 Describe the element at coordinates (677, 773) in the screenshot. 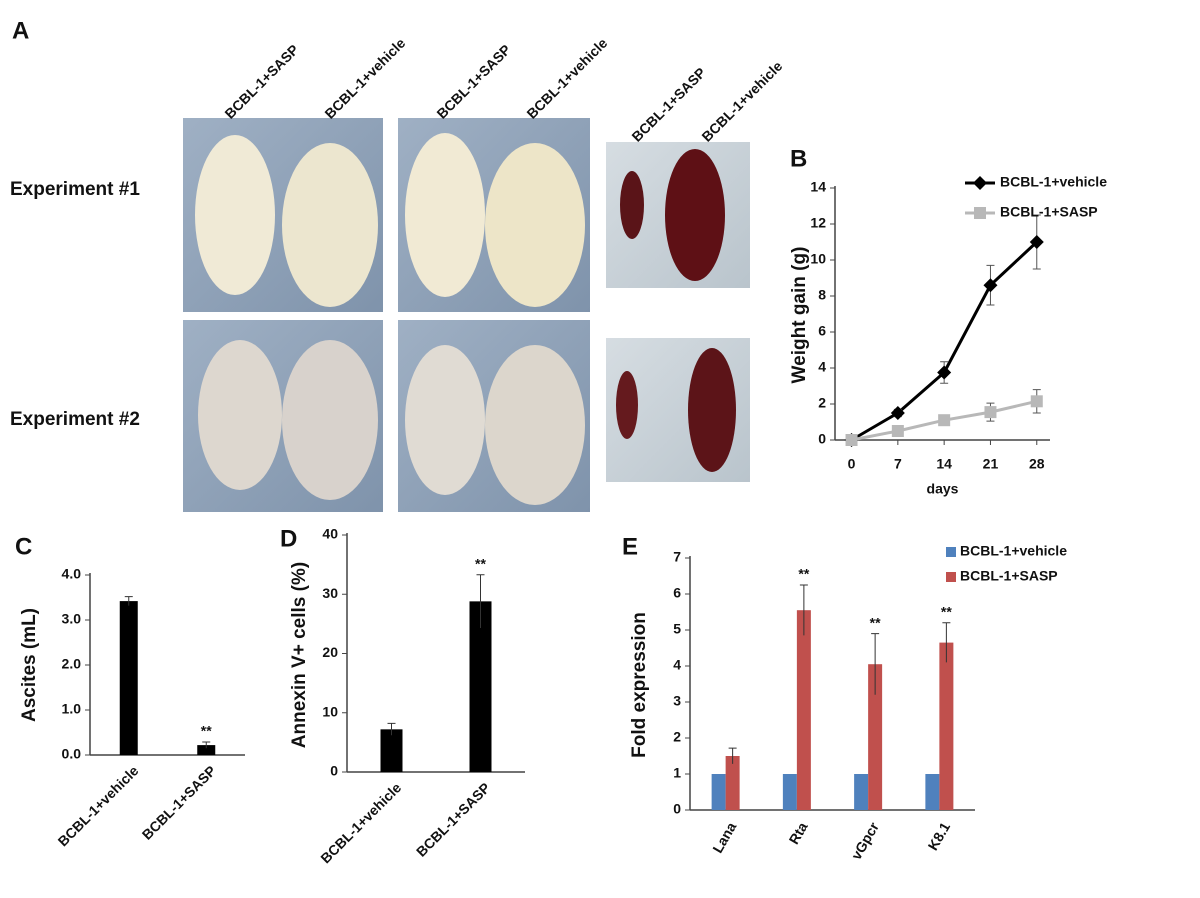

I see `y-tick-label: 1` at that location.